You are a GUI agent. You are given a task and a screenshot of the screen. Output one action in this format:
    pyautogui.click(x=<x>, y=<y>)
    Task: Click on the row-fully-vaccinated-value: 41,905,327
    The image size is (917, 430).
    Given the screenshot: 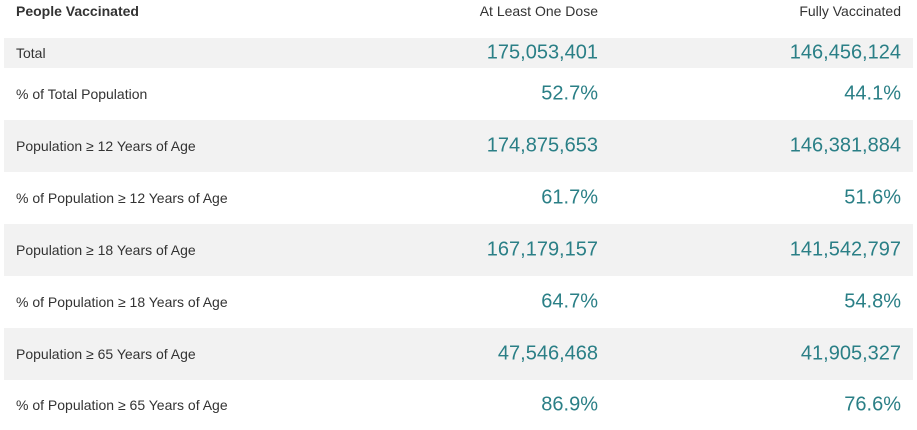 What is the action you would take?
    pyautogui.click(x=850, y=353)
    